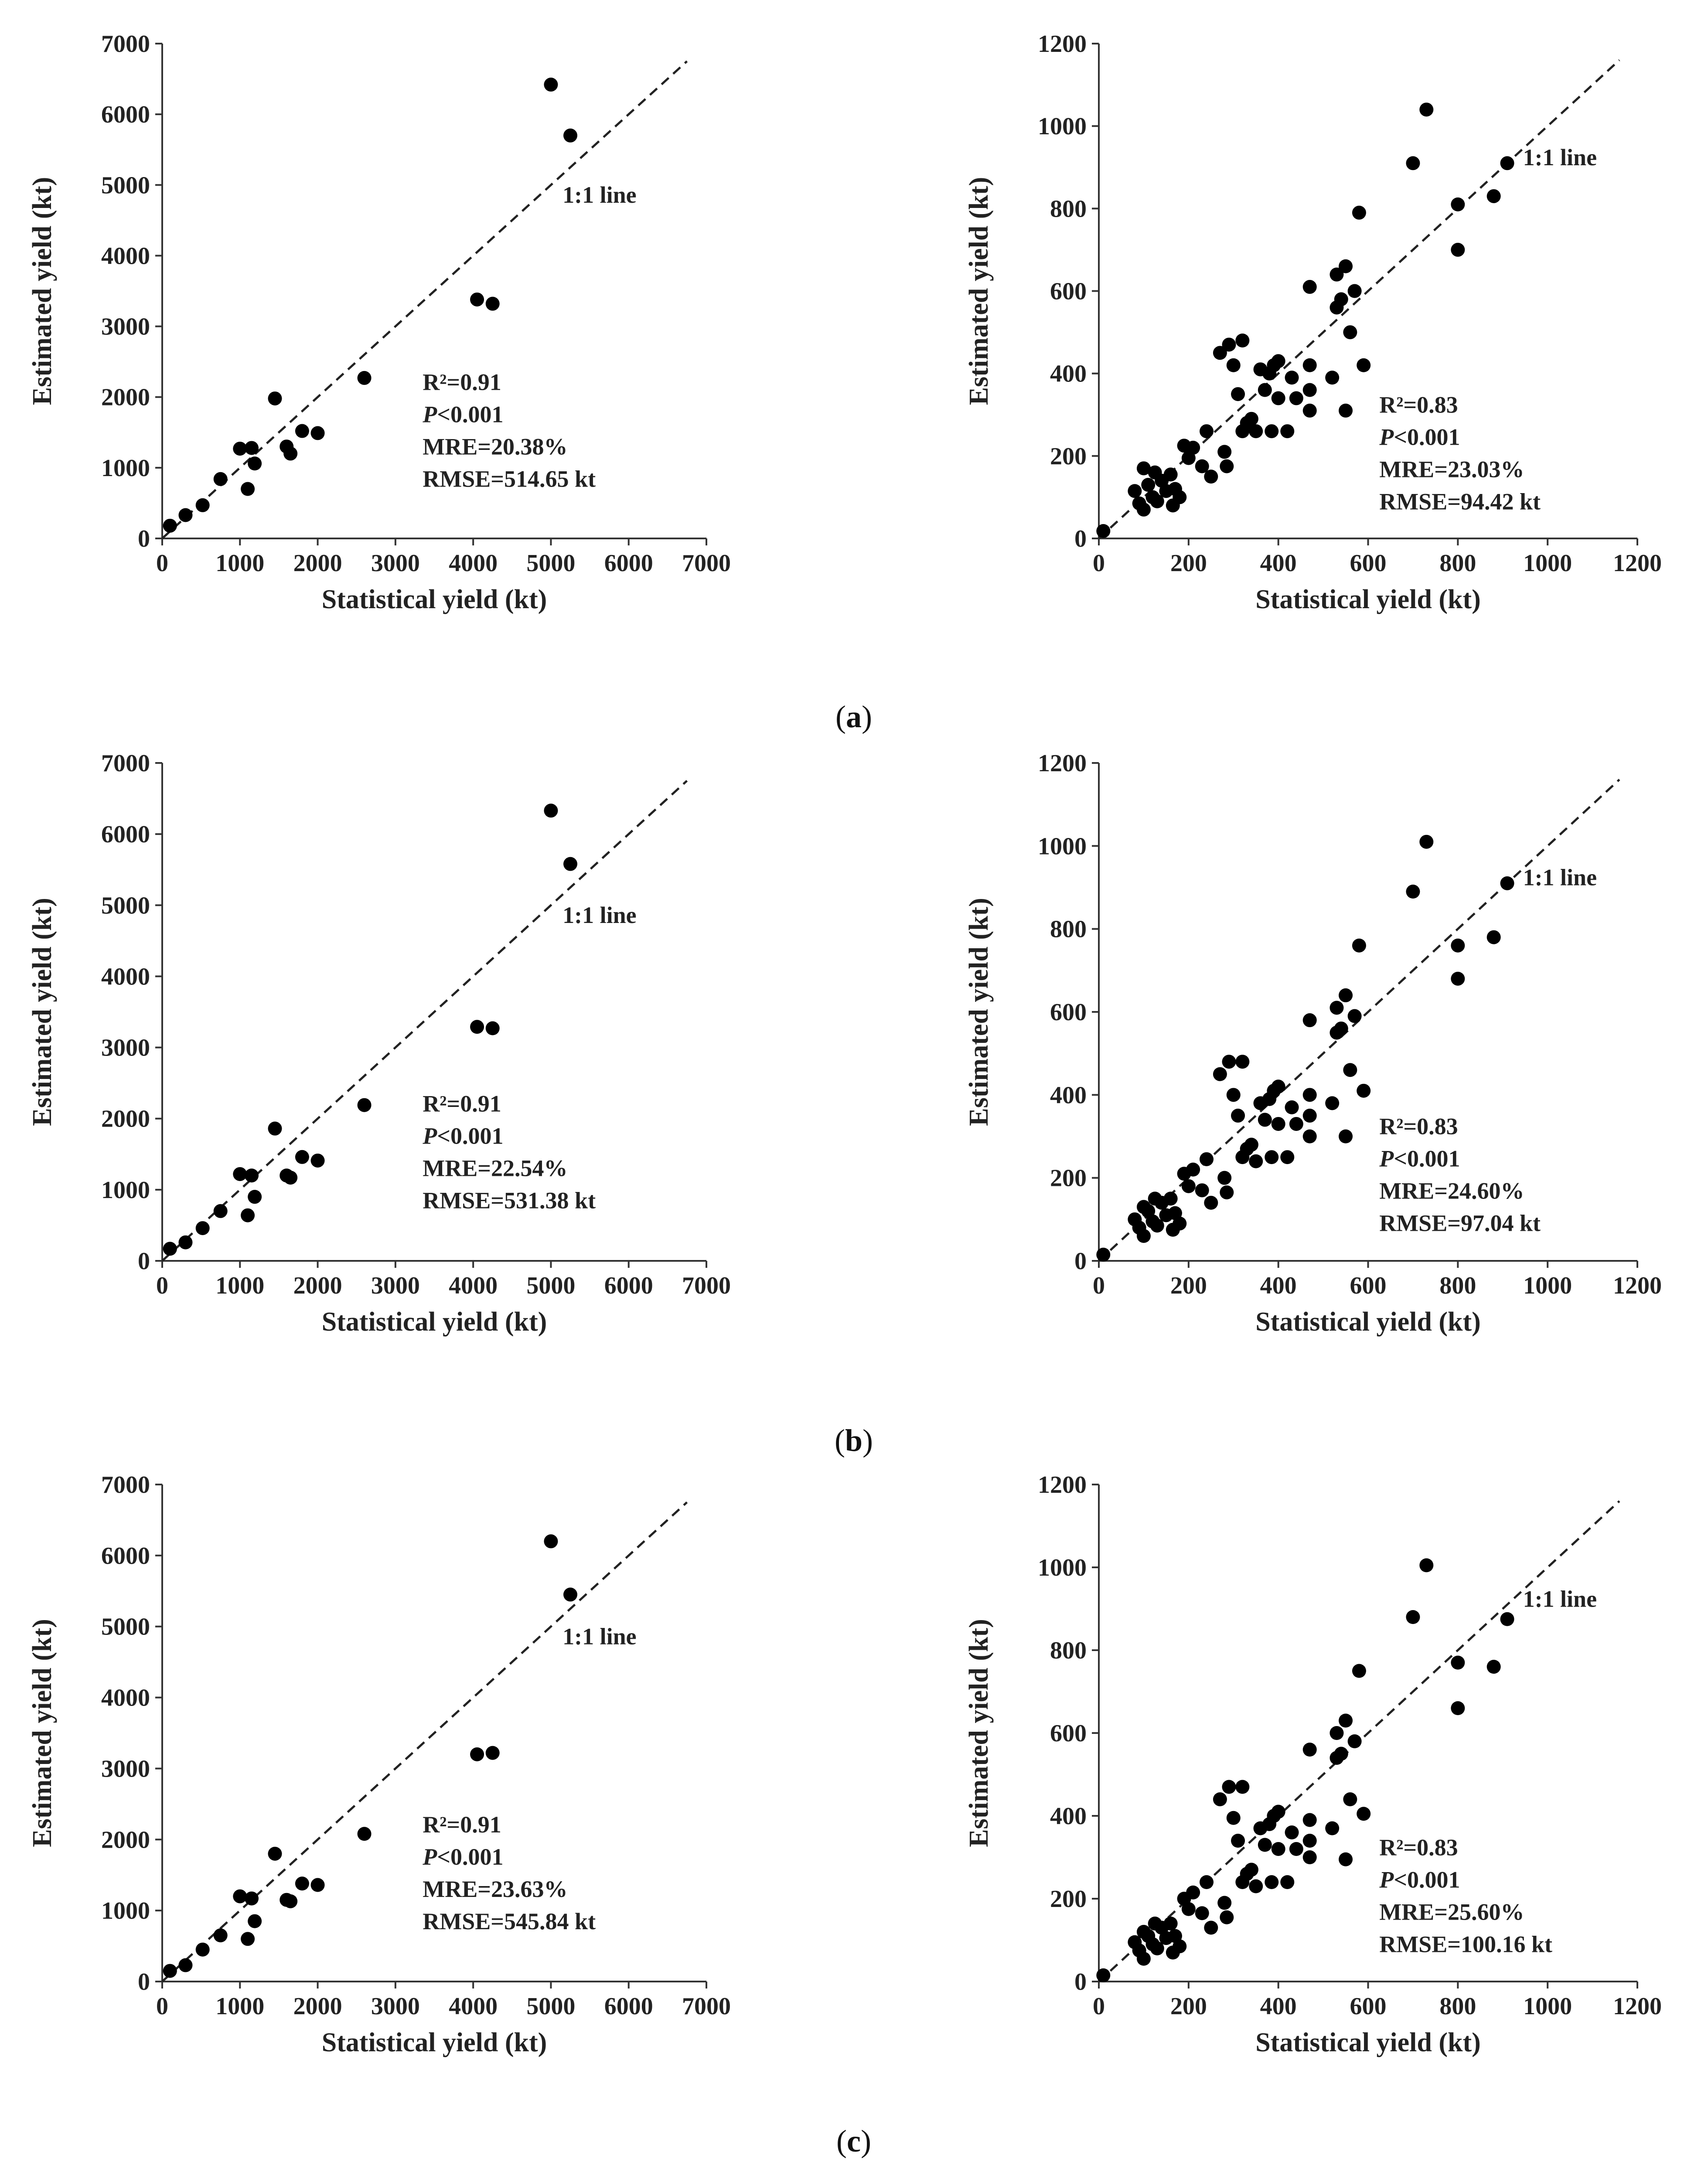 The height and width of the screenshot is (2169, 1708). What do you see at coordinates (550, 1285) in the screenshot?
I see `x-tick-label: 5000` at bounding box center [550, 1285].